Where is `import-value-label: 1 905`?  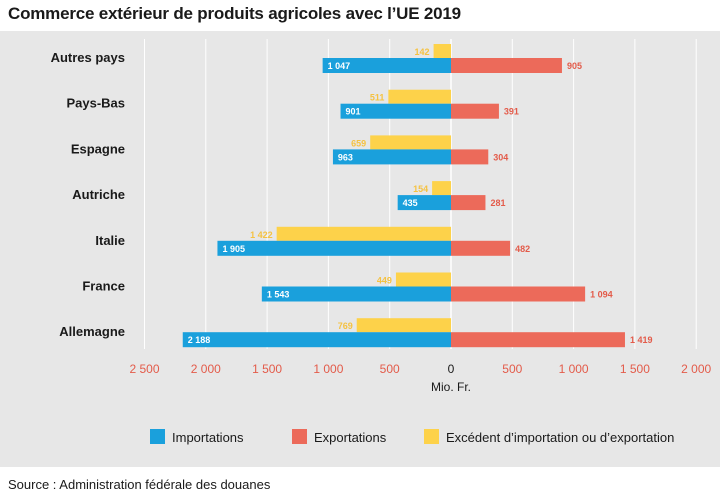
import-value-label: 1 905 is located at coordinates (233, 249).